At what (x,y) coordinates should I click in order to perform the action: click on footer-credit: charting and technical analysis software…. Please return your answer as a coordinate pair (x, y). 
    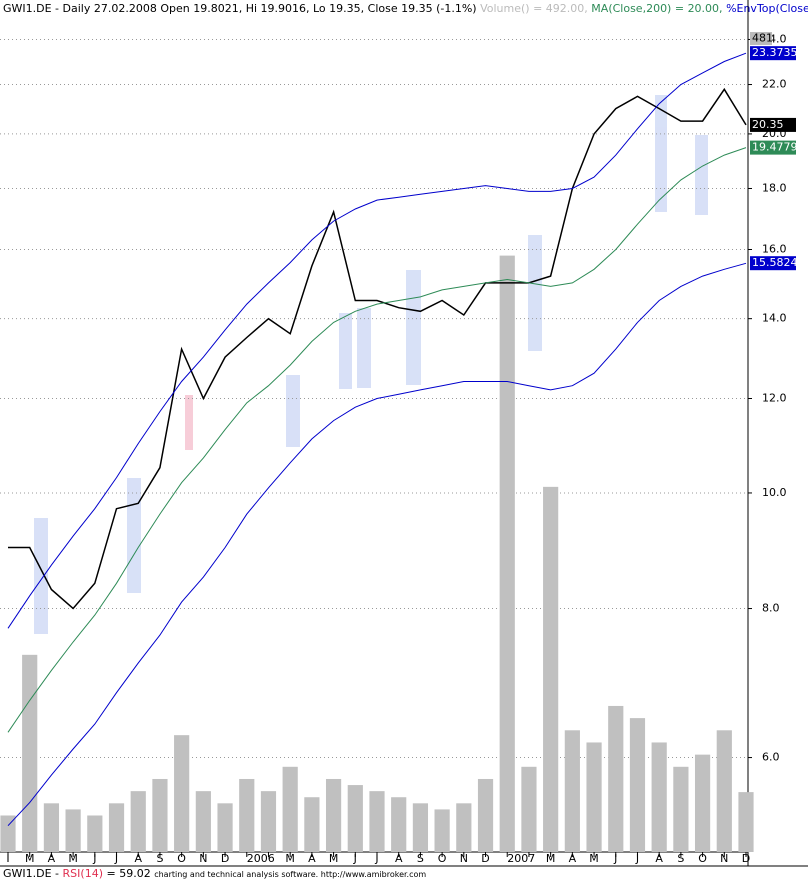
    Looking at the image, I should click on (290, 874).